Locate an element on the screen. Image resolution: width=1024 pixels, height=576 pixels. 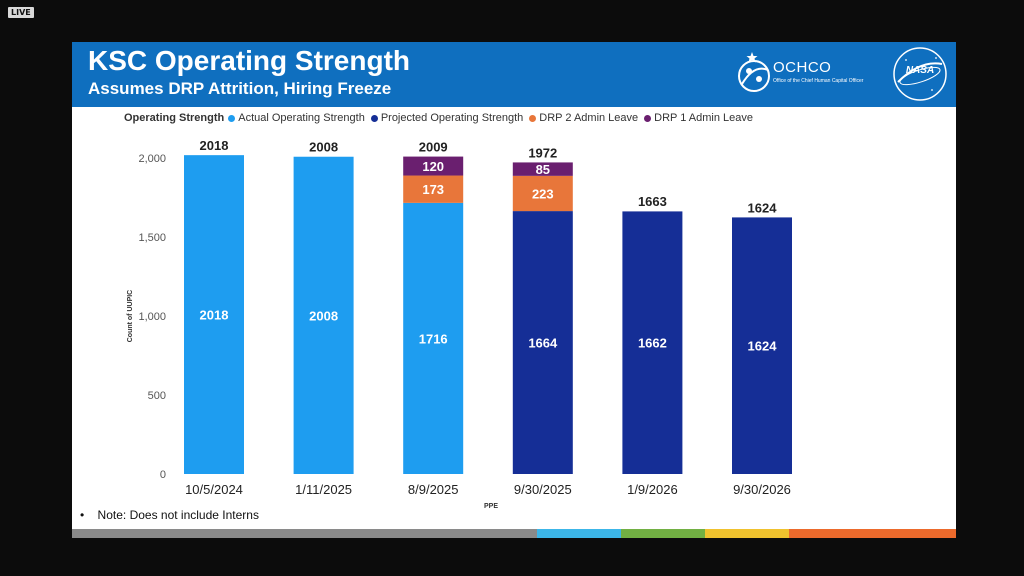
bar-data-label: 1716 is located at coordinates (433, 338).